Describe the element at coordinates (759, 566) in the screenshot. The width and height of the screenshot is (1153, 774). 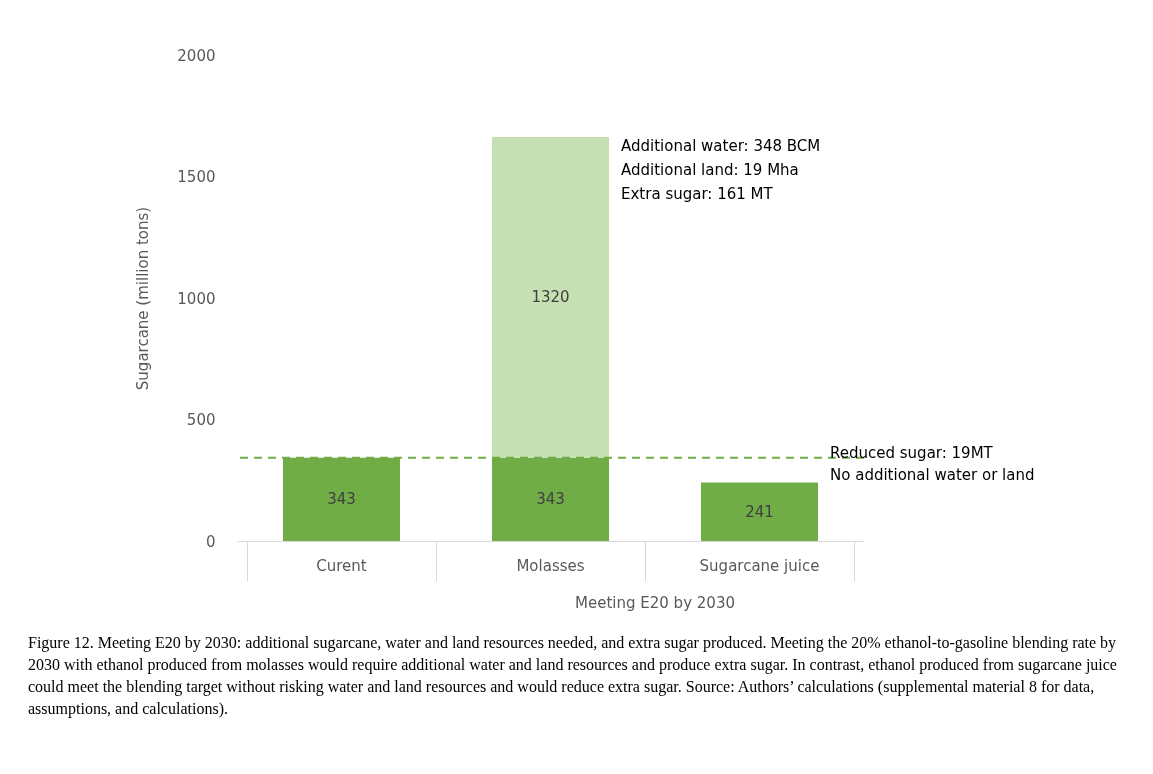
I see `x-tick-label: Sugarcane juice` at that location.